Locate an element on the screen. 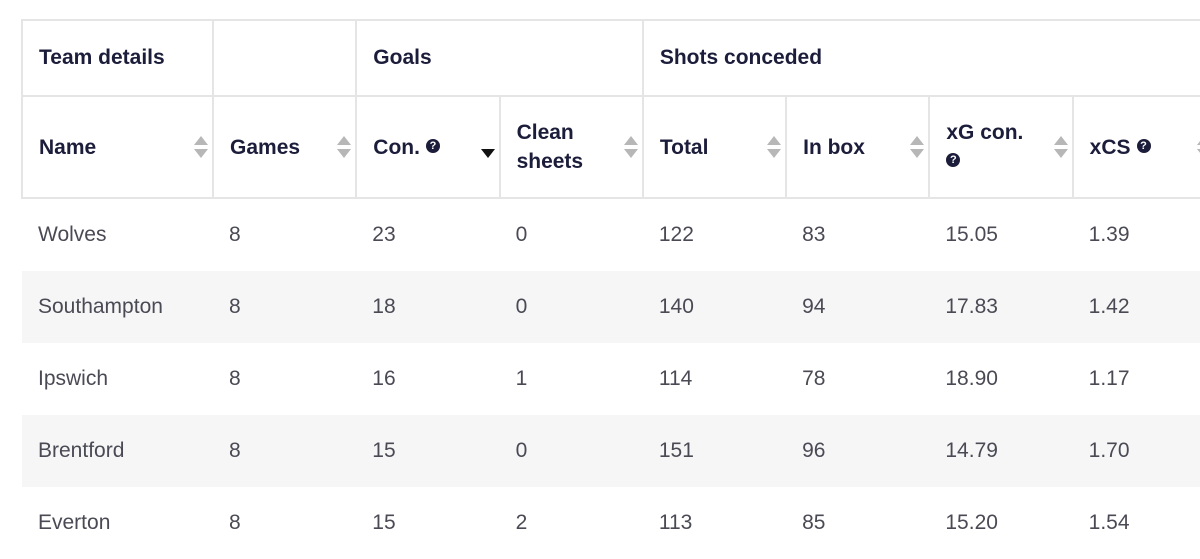 Image resolution: width=1200 pixels, height=559 pixels. column-header-xg-con: xG con.? is located at coordinates (1001, 147).